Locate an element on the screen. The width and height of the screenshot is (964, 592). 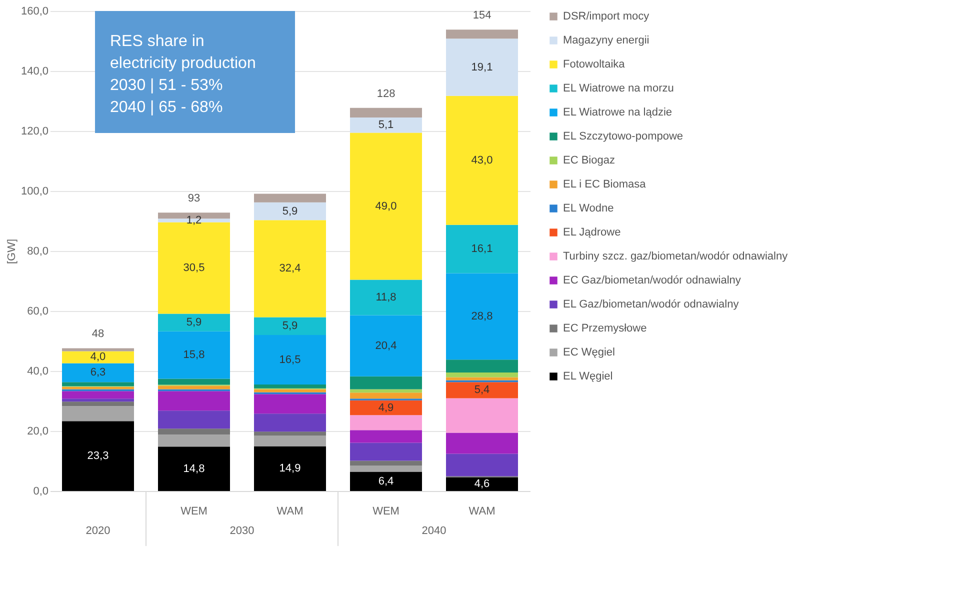
data-label: 4,9 is located at coordinates (386, 408).